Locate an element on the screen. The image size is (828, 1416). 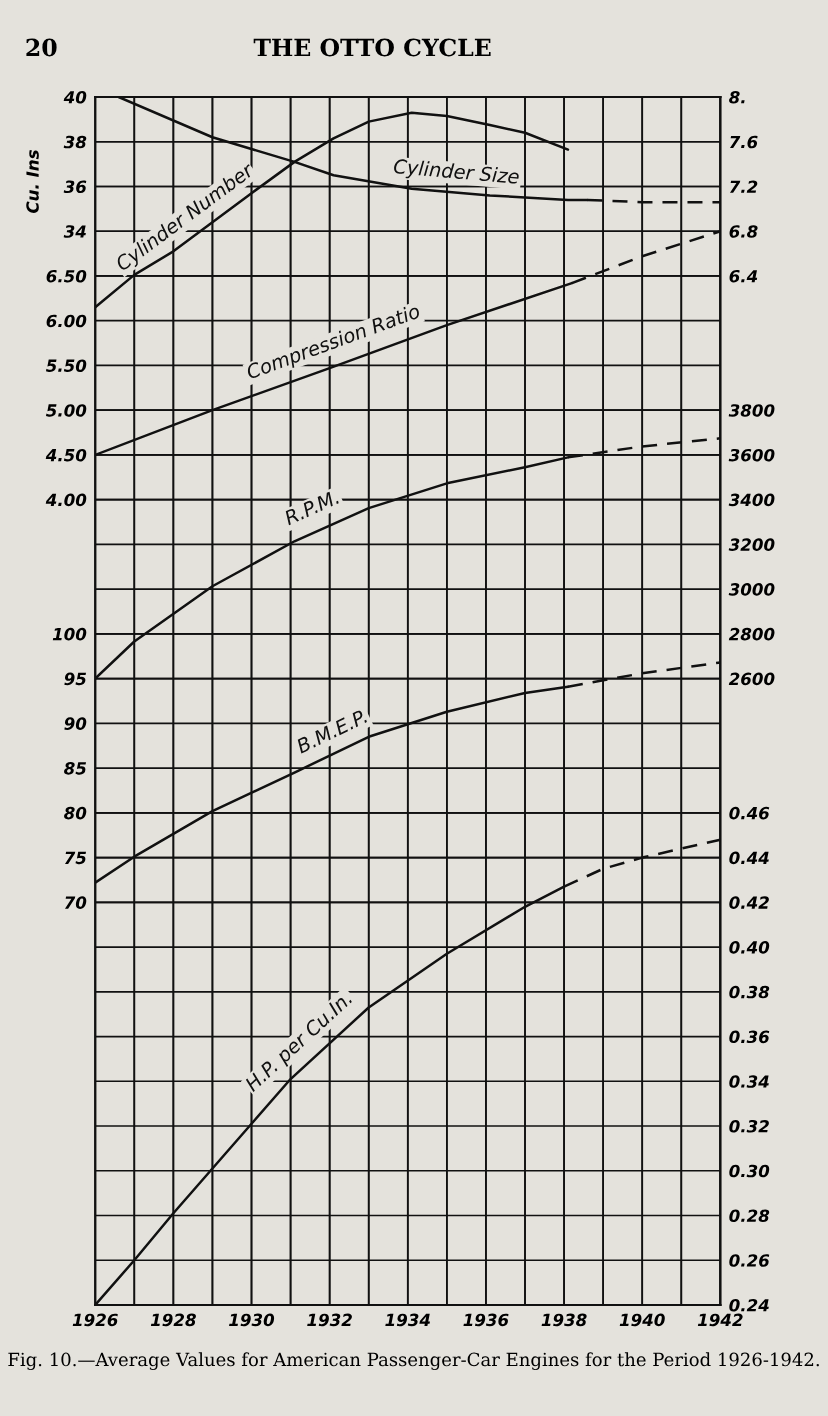
x-tick-label: 1926 is located at coordinates (95, 1320).